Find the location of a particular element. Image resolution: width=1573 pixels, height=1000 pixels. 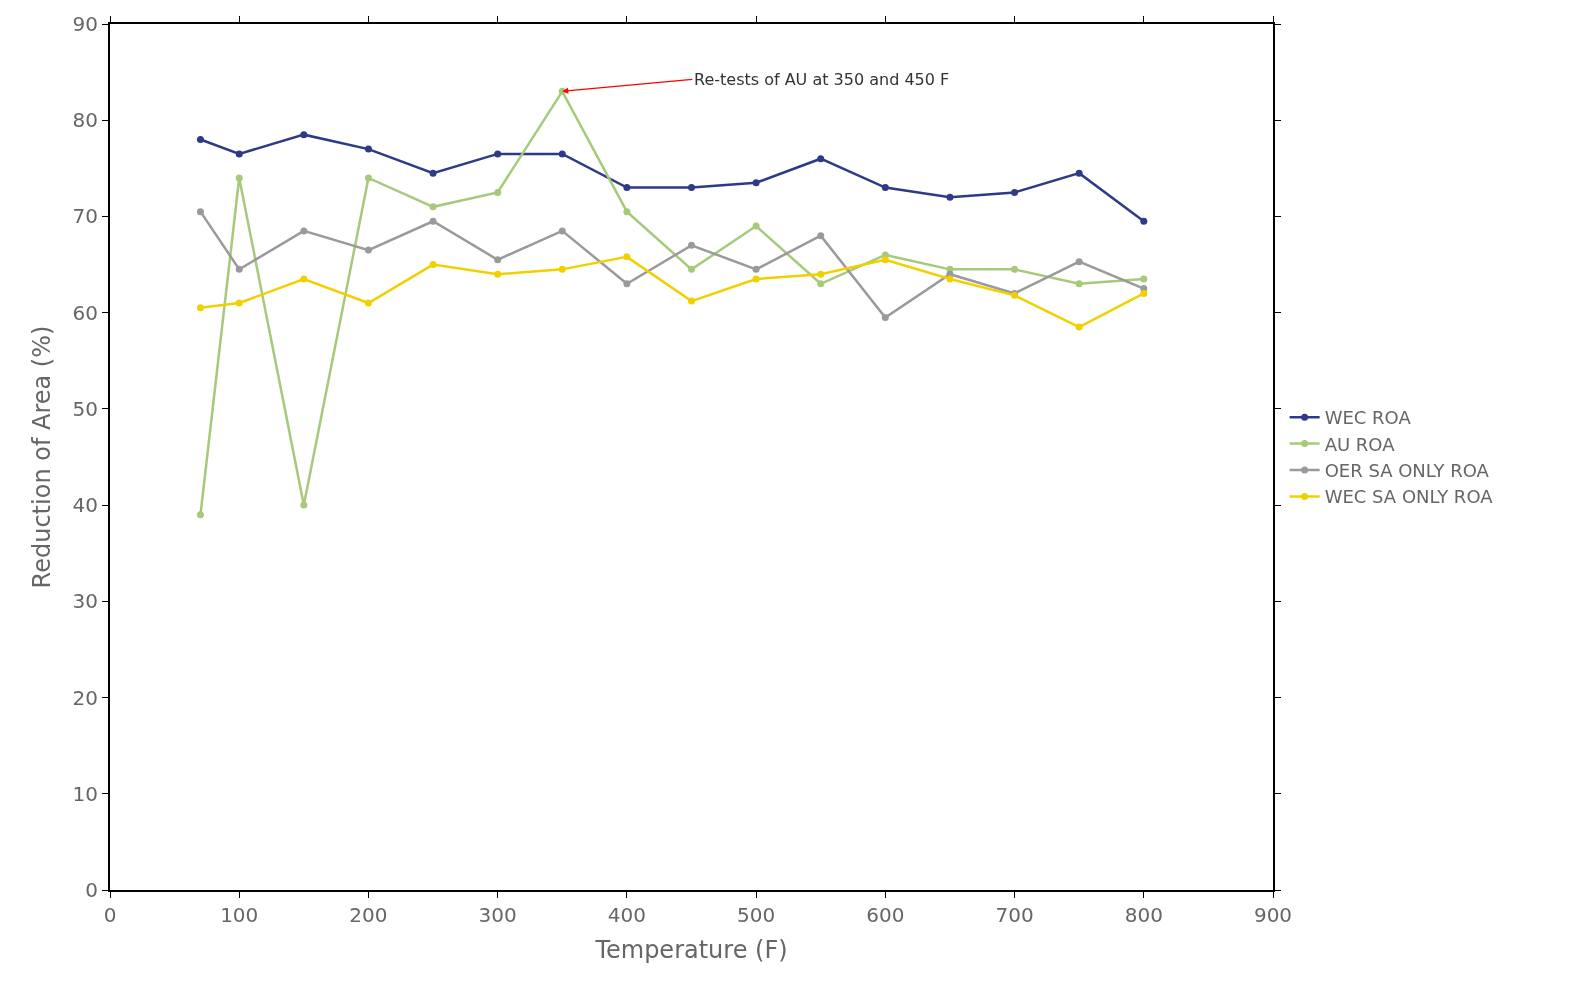

legend-label: AU ROA is located at coordinates (1360, 444).